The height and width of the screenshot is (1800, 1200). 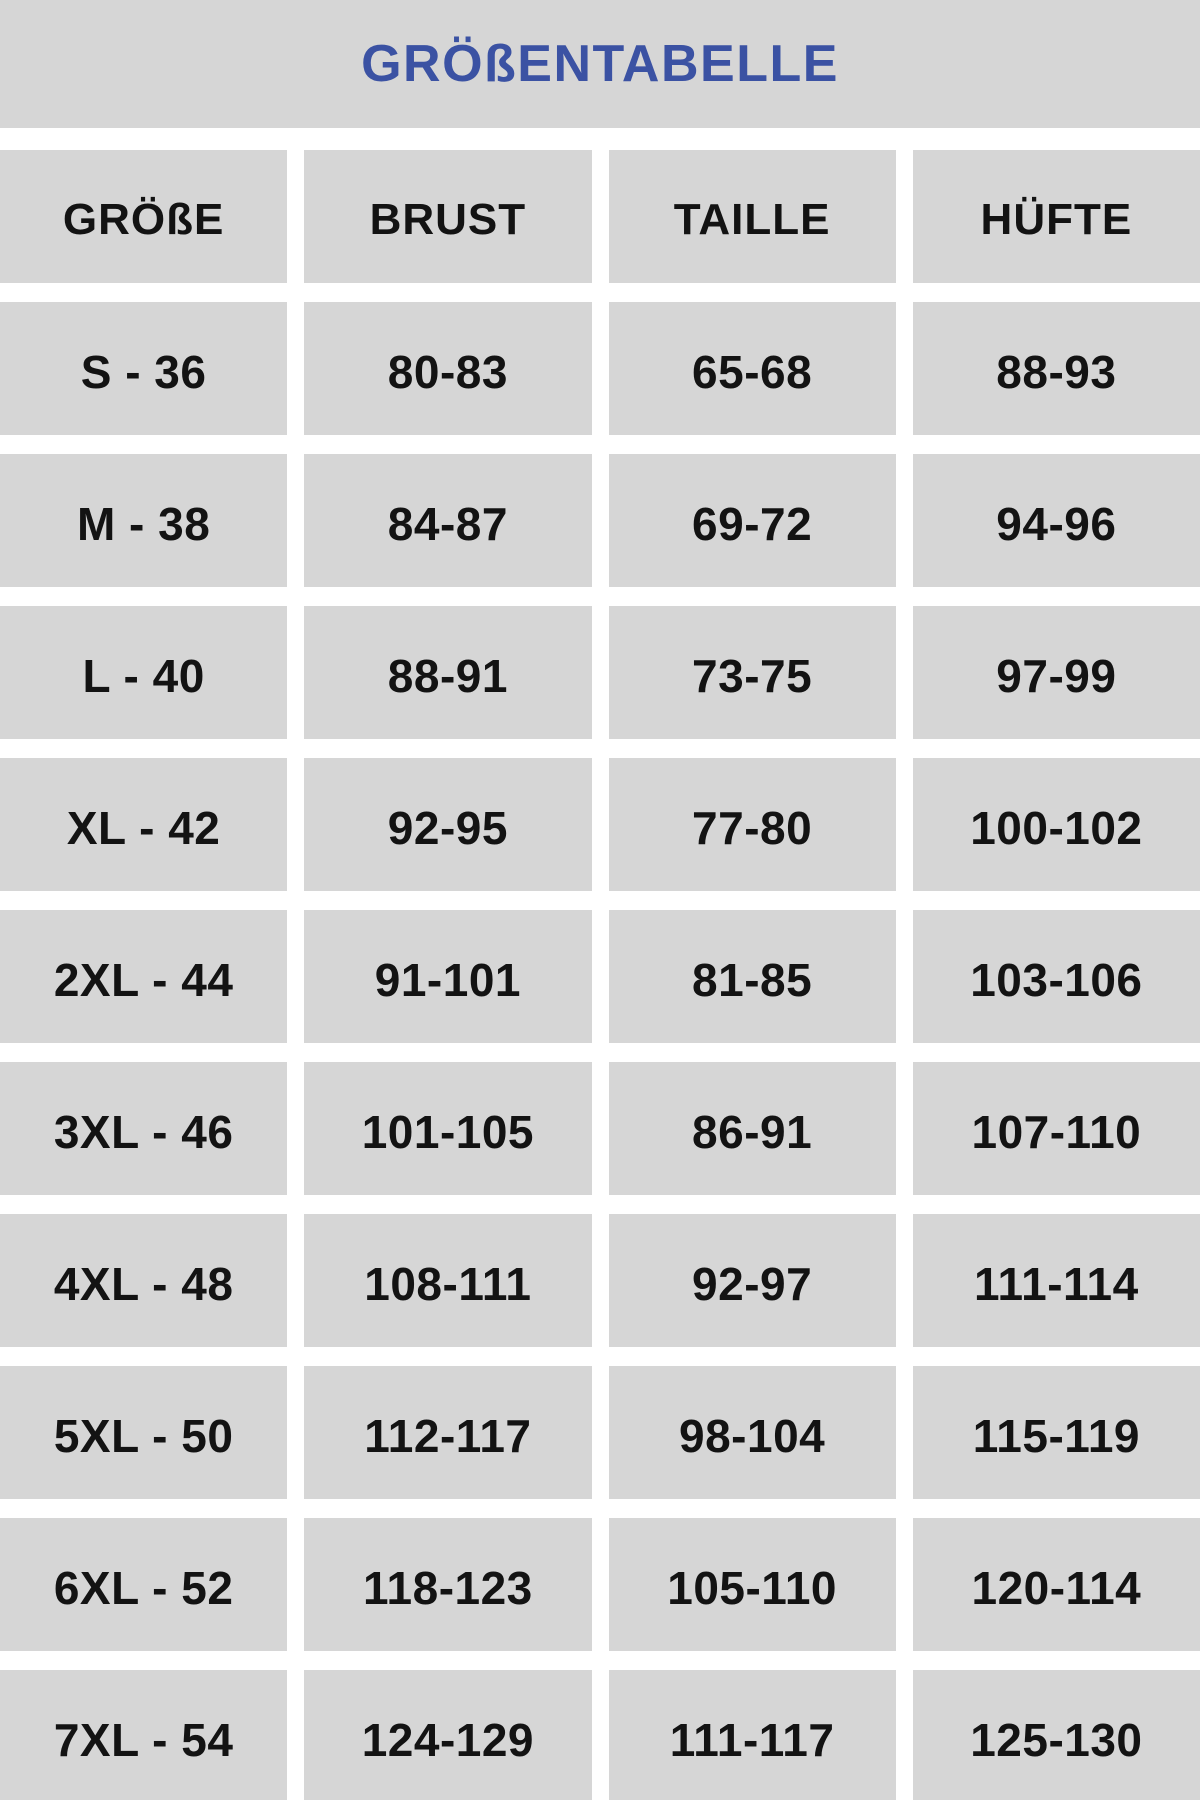 I want to click on huefte-cell: 97-99, so click(x=1056, y=672).